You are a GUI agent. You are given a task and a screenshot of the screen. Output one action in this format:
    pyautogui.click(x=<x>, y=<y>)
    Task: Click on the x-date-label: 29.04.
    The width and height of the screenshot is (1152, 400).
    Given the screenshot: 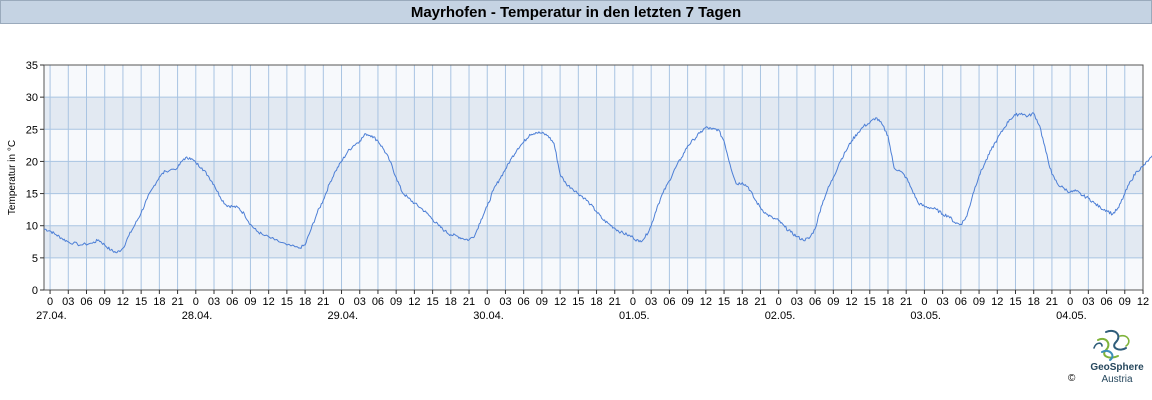 What is the action you would take?
    pyautogui.click(x=343, y=316)
    